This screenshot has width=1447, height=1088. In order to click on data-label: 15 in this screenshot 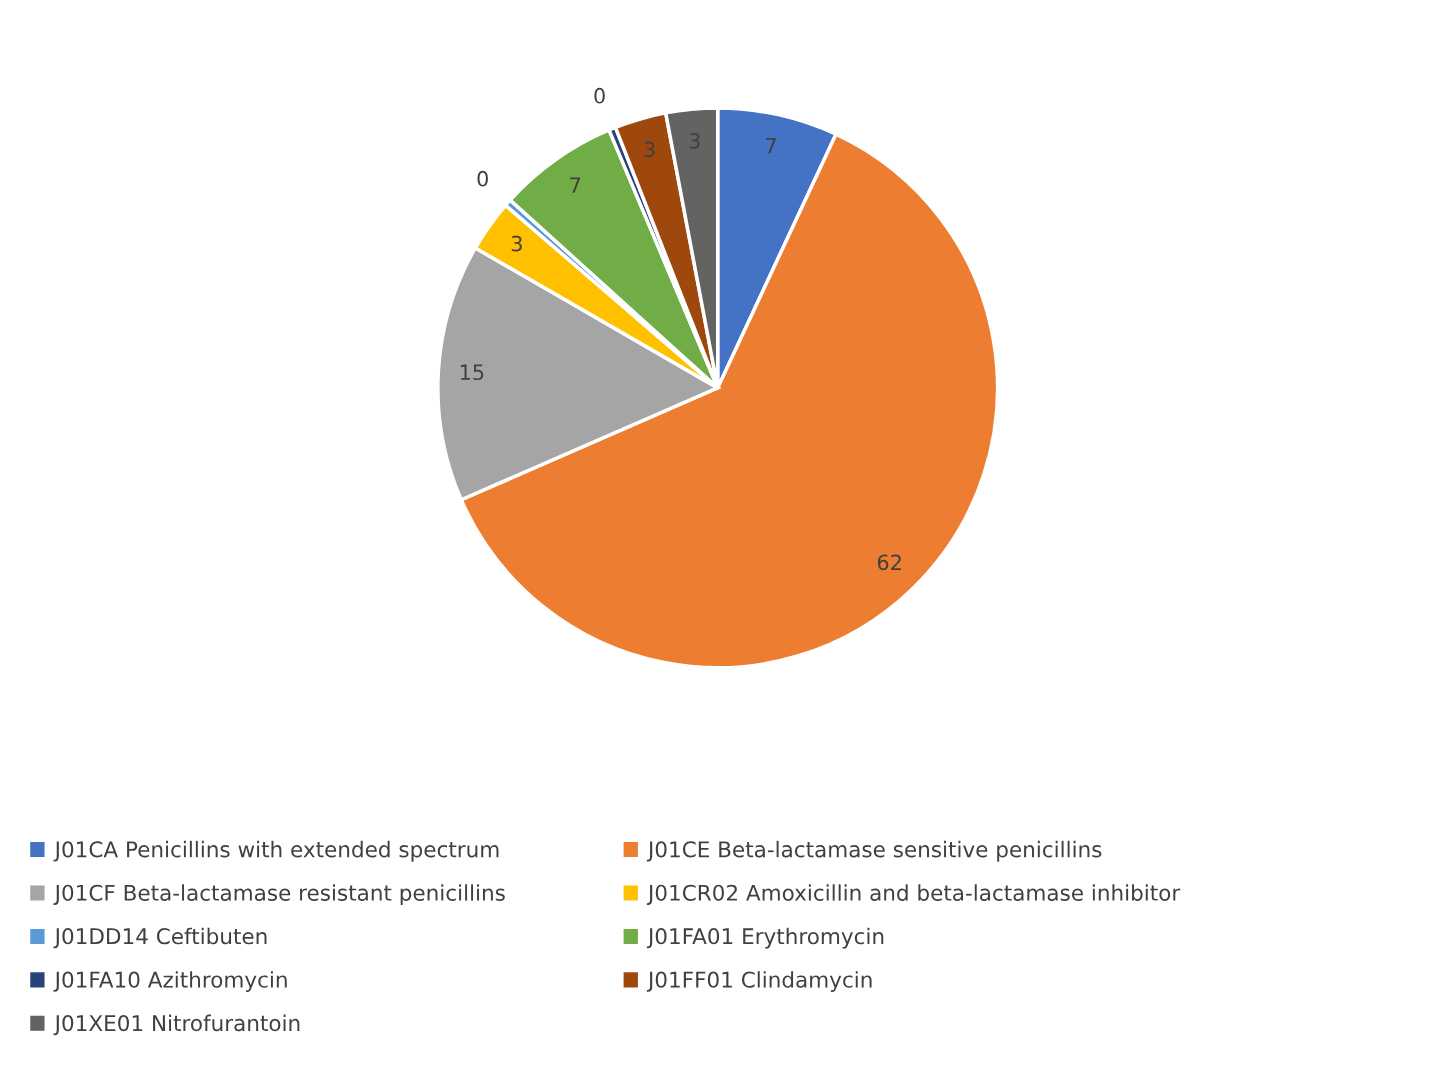, I will do `click(472, 372)`.